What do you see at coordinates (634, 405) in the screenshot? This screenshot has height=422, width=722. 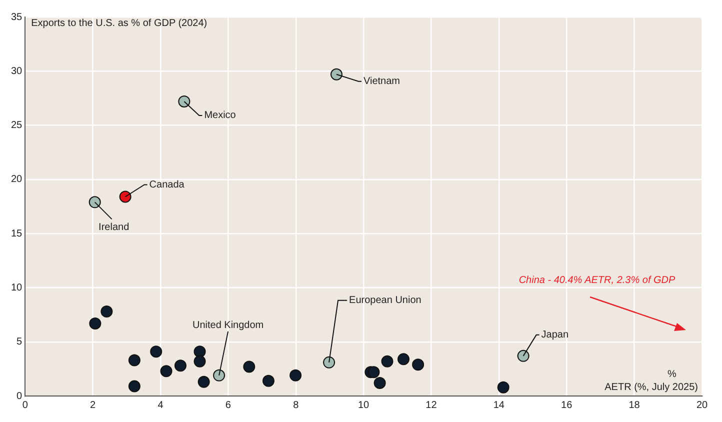 I see `x-tick-label: 18` at bounding box center [634, 405].